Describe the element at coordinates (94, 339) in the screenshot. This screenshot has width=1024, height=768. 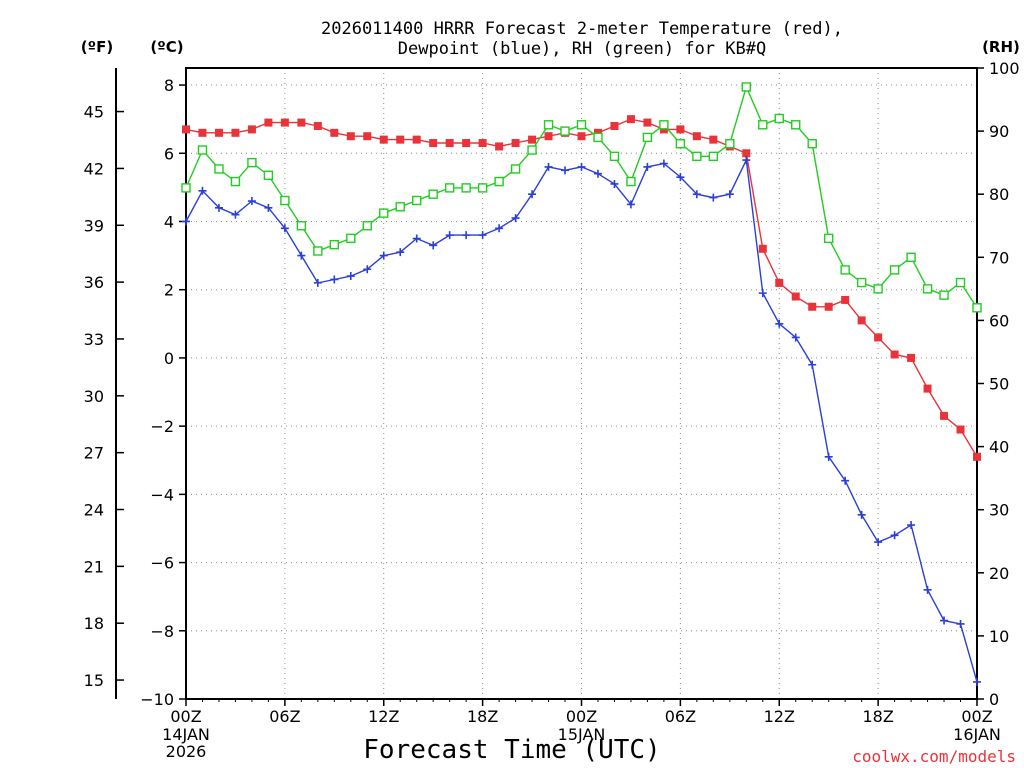
I see `f-tick-label: 33` at that location.